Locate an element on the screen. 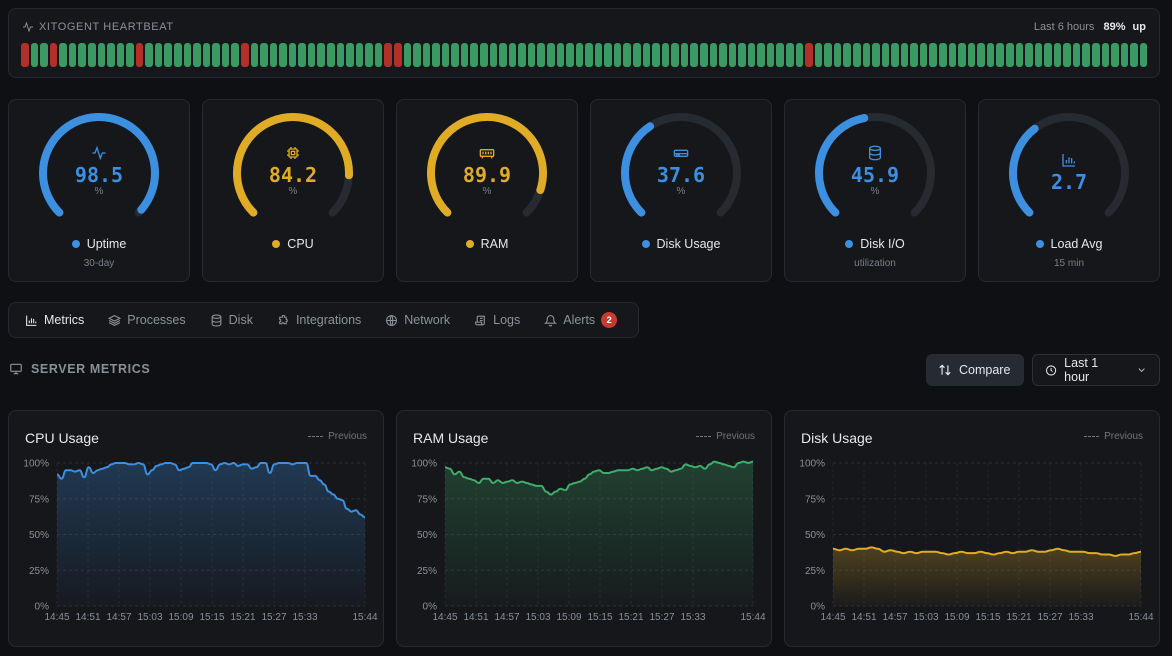  tab-disk: Disk is located at coordinates (231, 320).